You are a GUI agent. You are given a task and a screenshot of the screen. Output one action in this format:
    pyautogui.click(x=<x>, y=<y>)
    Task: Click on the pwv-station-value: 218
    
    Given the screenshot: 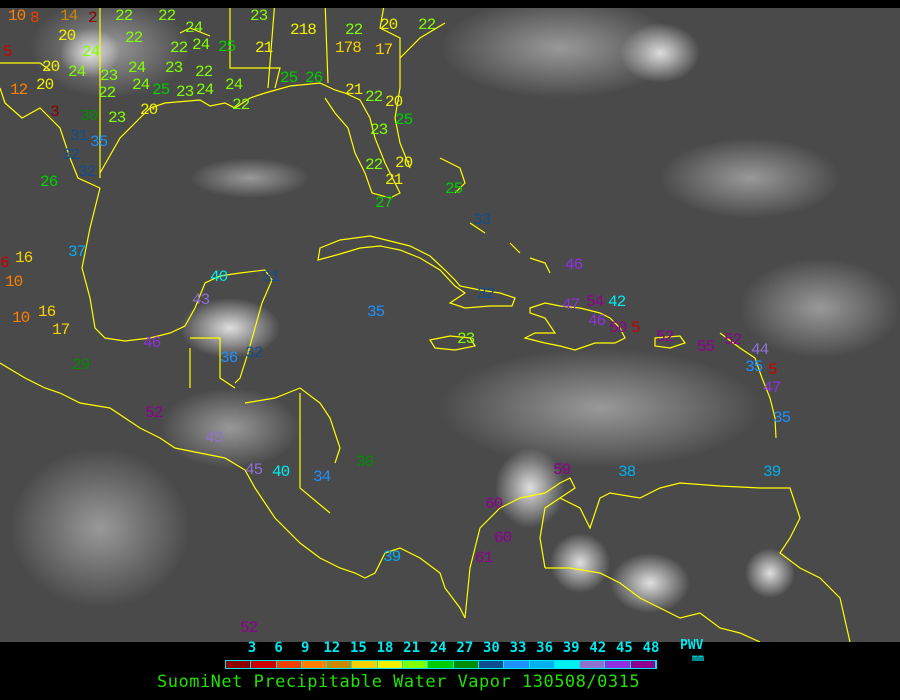 What is the action you would take?
    pyautogui.click(x=303, y=30)
    